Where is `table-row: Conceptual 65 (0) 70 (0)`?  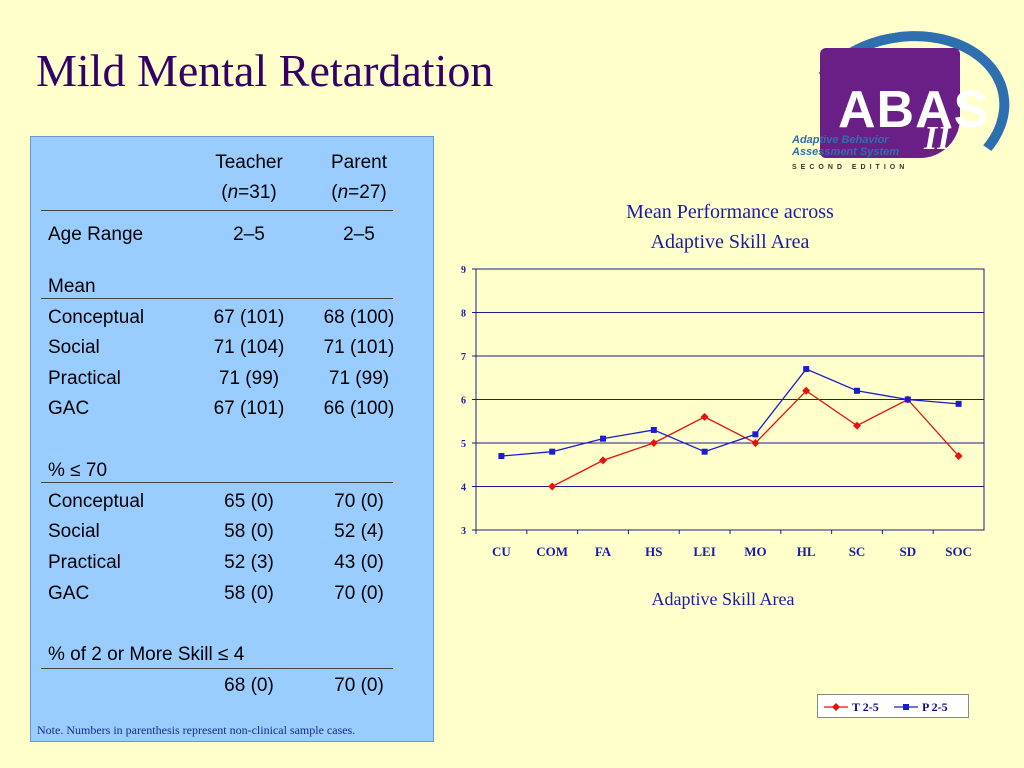 table-row: Conceptual 65 (0) 70 (0) is located at coordinates (233, 504).